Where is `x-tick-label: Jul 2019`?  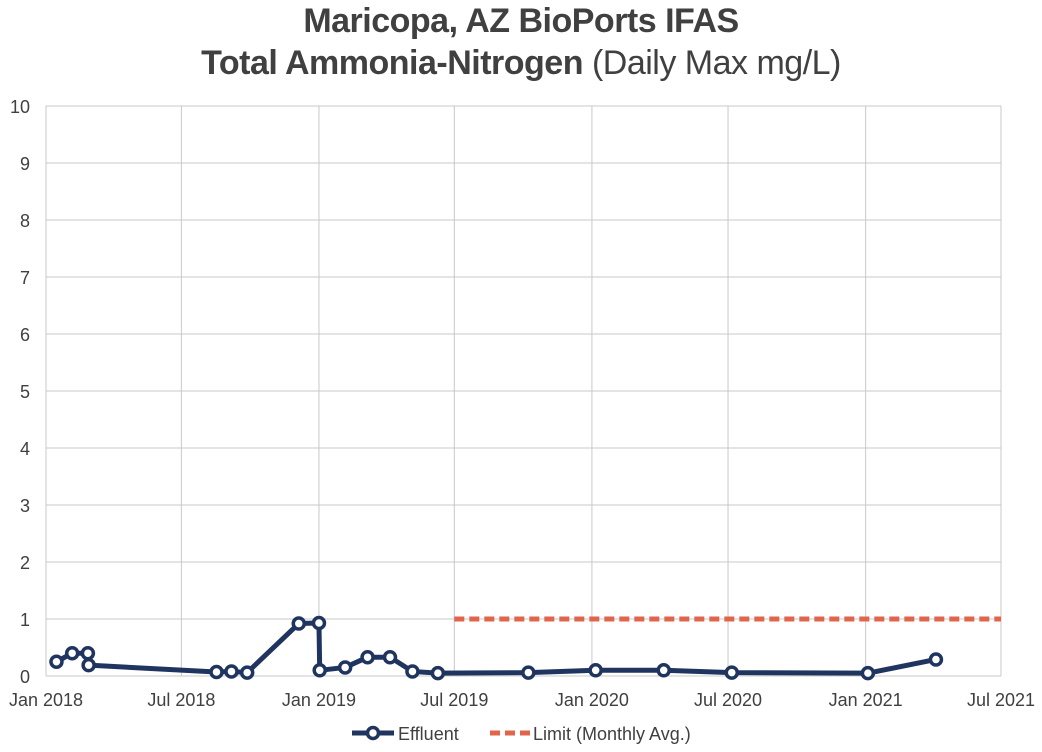 x-tick-label: Jul 2019 is located at coordinates (454, 700).